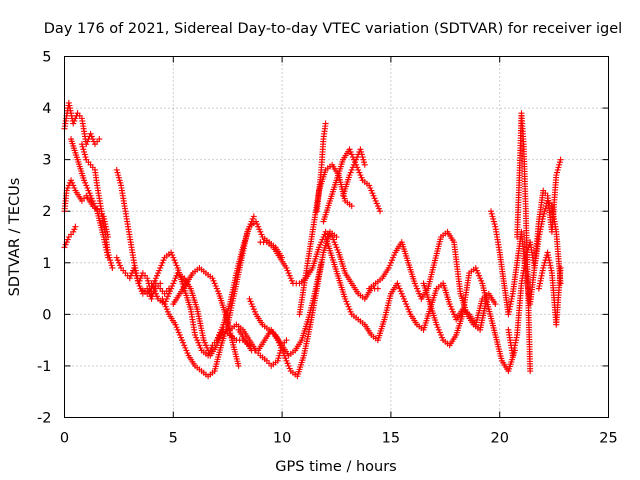 This screenshot has height=480, width=640. What do you see at coordinates (391, 439) in the screenshot?
I see `x-tick-label: 15` at bounding box center [391, 439].